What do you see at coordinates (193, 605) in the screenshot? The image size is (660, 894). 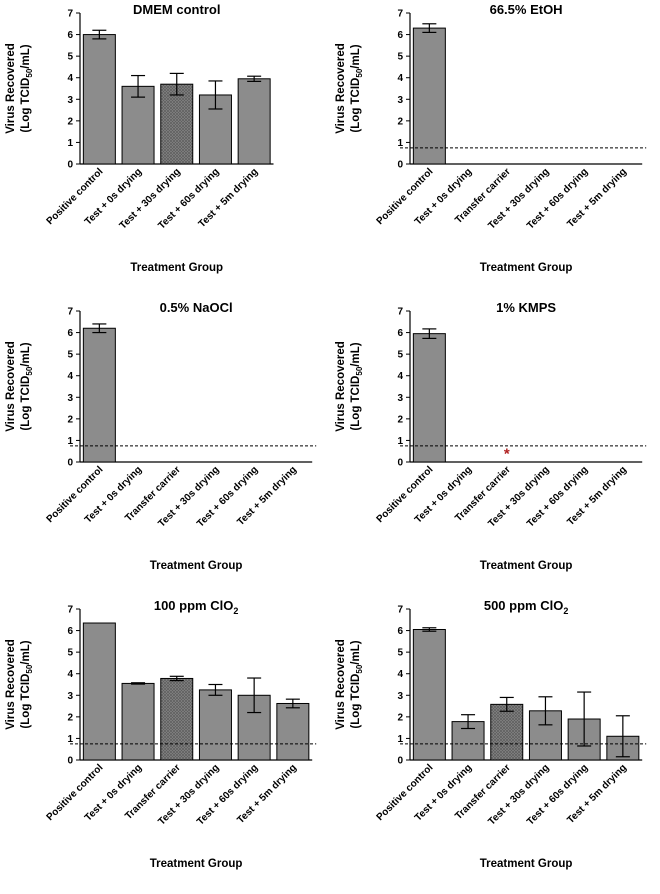 I see `chart-title-text: 100 ppm ClO` at bounding box center [193, 605].